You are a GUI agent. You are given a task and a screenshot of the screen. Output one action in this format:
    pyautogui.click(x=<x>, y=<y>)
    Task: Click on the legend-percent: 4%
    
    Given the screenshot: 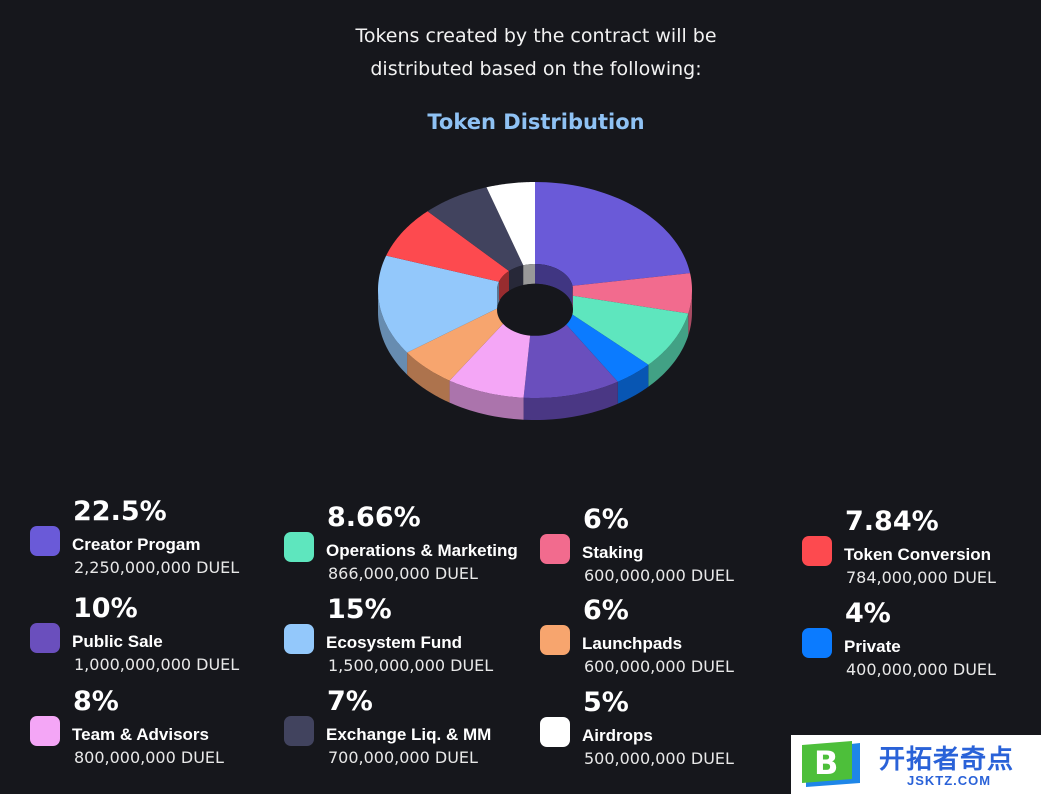 What is the action you would take?
    pyautogui.click(x=868, y=613)
    